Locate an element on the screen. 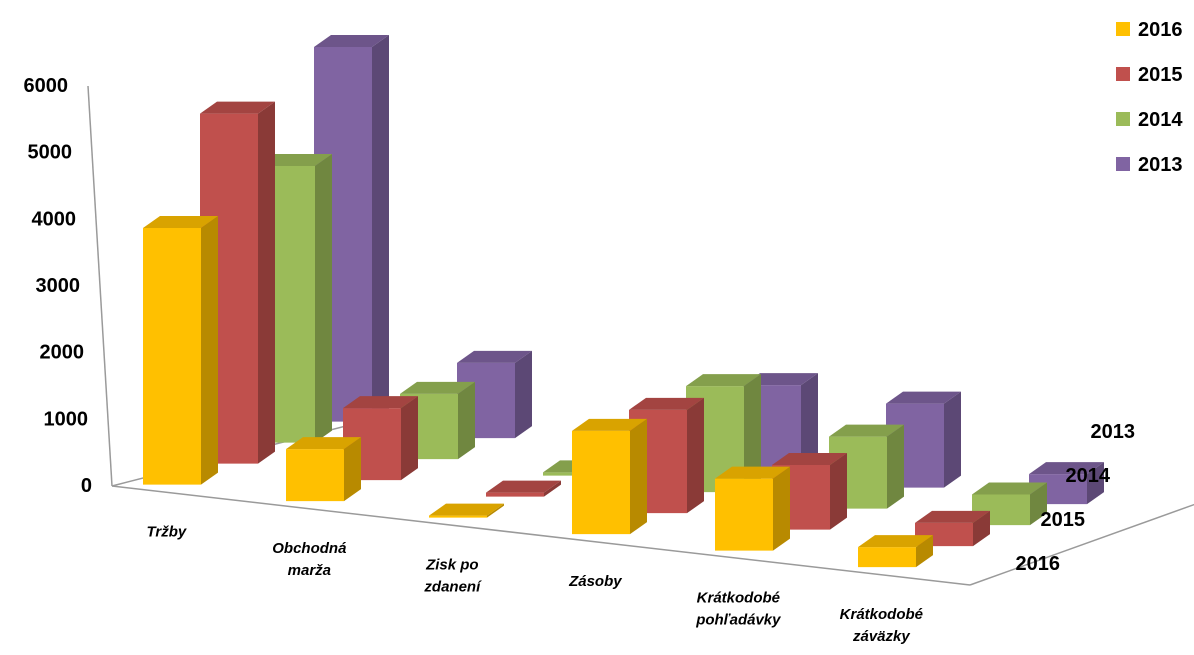 Image resolution: width=1194 pixels, height=655 pixels. y-axis-ticks: 0 1000 2000 3000 4000 5000 6000 is located at coordinates (58, 286).